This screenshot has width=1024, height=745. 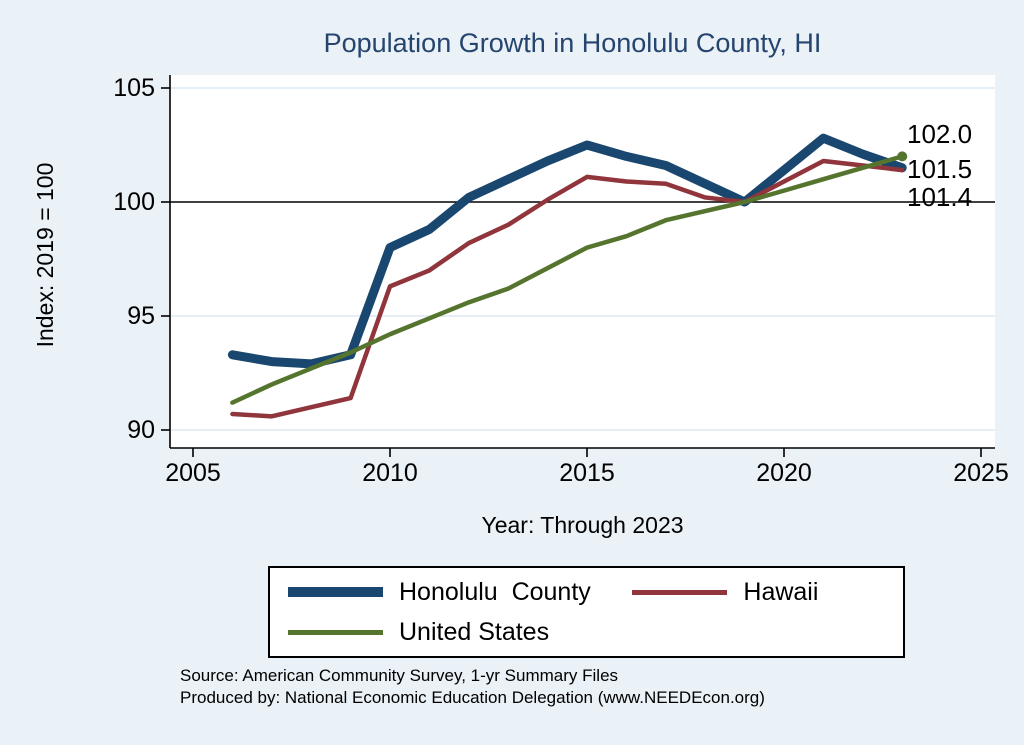 I want to click on end-label-hawaii: 101.4, so click(x=940, y=197).